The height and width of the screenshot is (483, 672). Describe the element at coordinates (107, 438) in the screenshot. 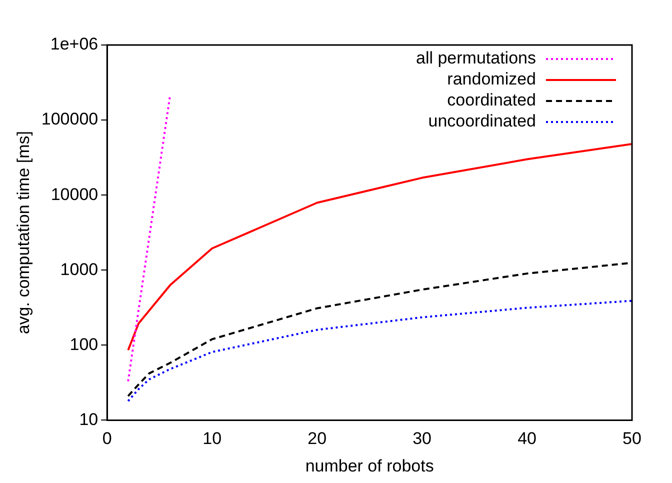

I see `x-tick-label: 0` at that location.